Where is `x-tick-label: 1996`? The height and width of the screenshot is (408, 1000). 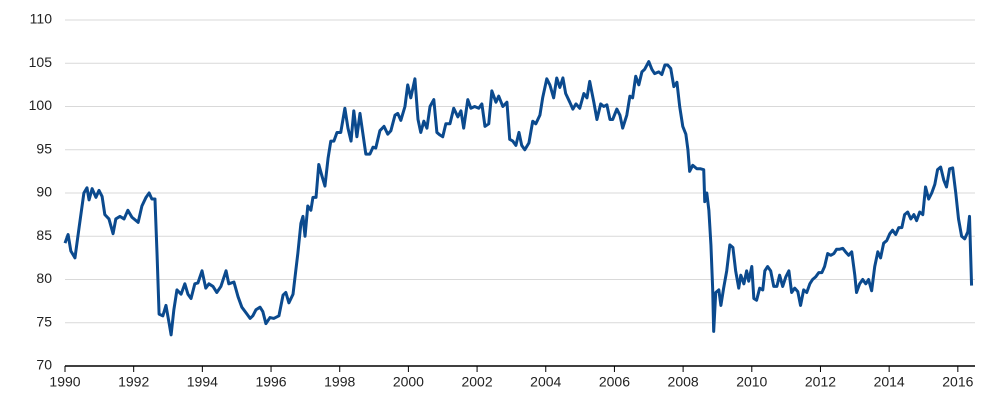 x-tick-label: 1996 is located at coordinates (270, 382).